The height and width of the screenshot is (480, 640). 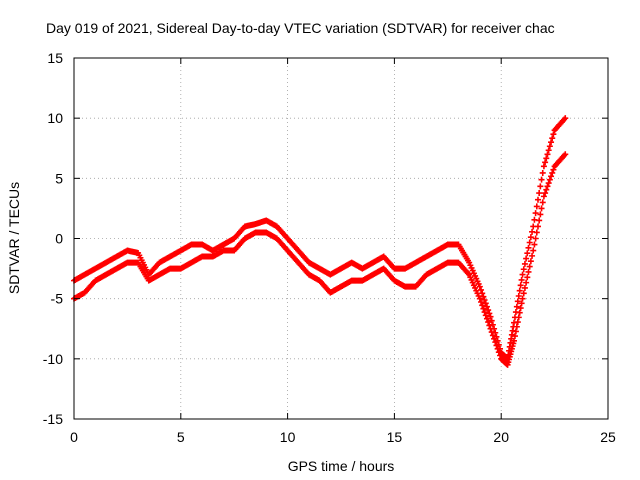 I want to click on x-tick-label: 5, so click(x=181, y=437).